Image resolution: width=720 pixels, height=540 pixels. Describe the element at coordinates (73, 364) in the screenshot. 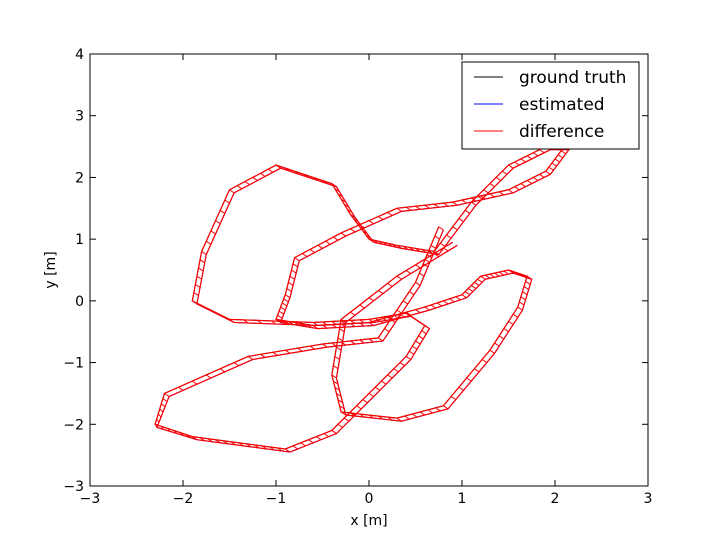

I see `y-tick-label: −1` at that location.